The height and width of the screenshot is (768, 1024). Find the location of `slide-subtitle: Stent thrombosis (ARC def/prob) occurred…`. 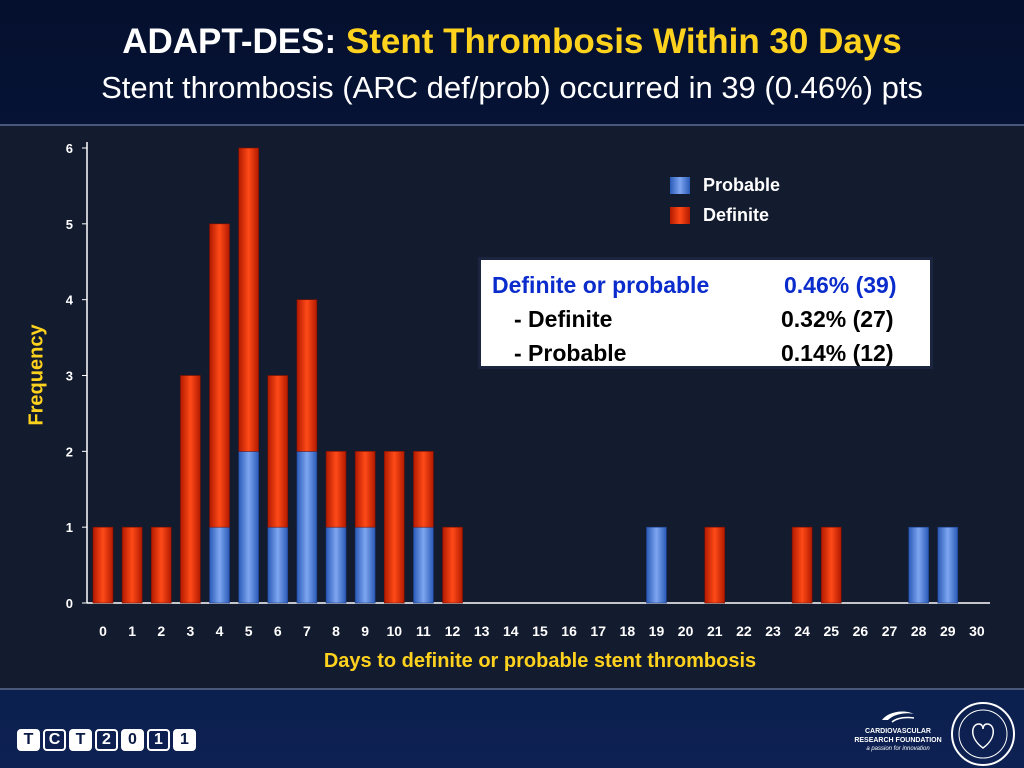

slide-subtitle: Stent thrombosis (ARC def/prob) occurred… is located at coordinates (512, 87).